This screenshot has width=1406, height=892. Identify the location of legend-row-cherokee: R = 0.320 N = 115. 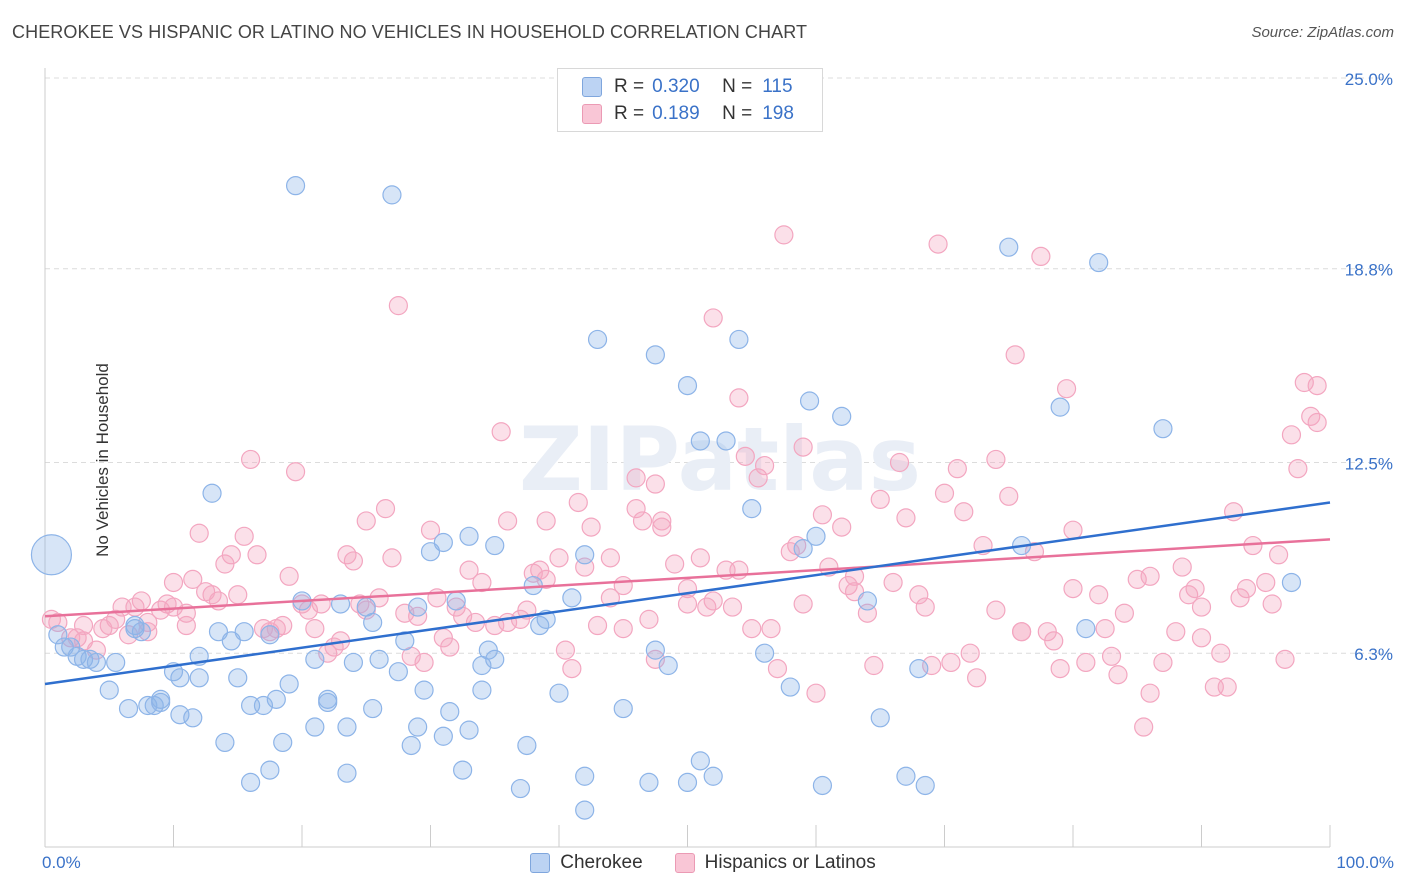
(687, 87).